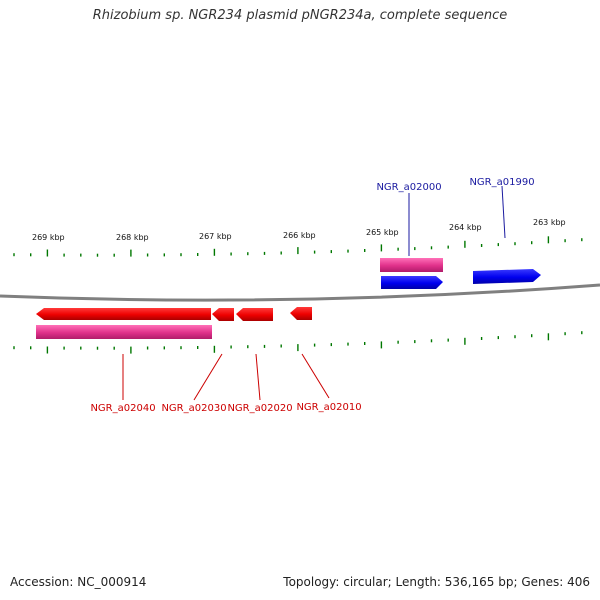 This screenshot has width=600, height=600. I want to click on gene-arrow-ngr-a02020, so click(254, 314).